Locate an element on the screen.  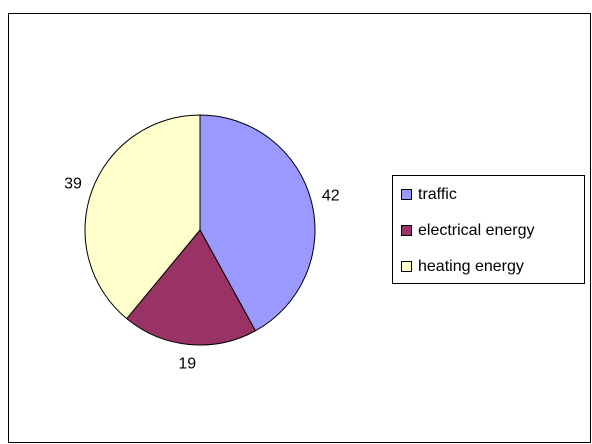
data-label: 42 is located at coordinates (331, 196).